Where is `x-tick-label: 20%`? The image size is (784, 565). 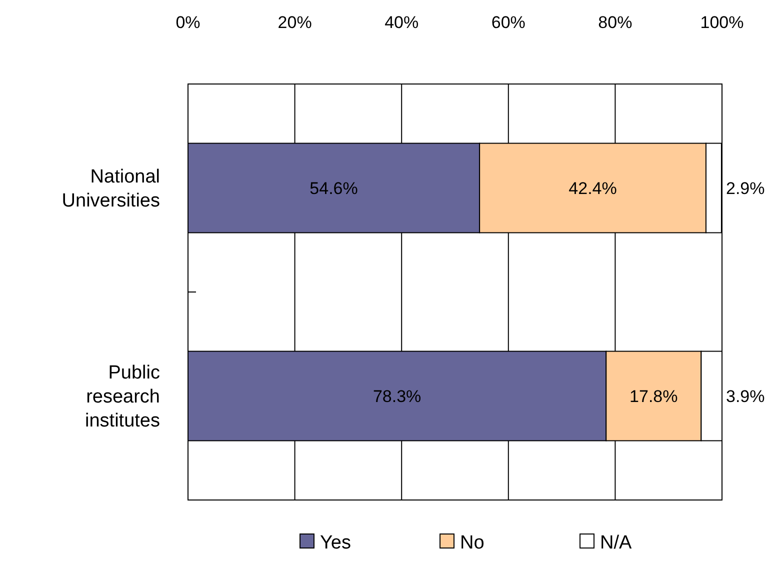
x-tick-label: 20% is located at coordinates (295, 22).